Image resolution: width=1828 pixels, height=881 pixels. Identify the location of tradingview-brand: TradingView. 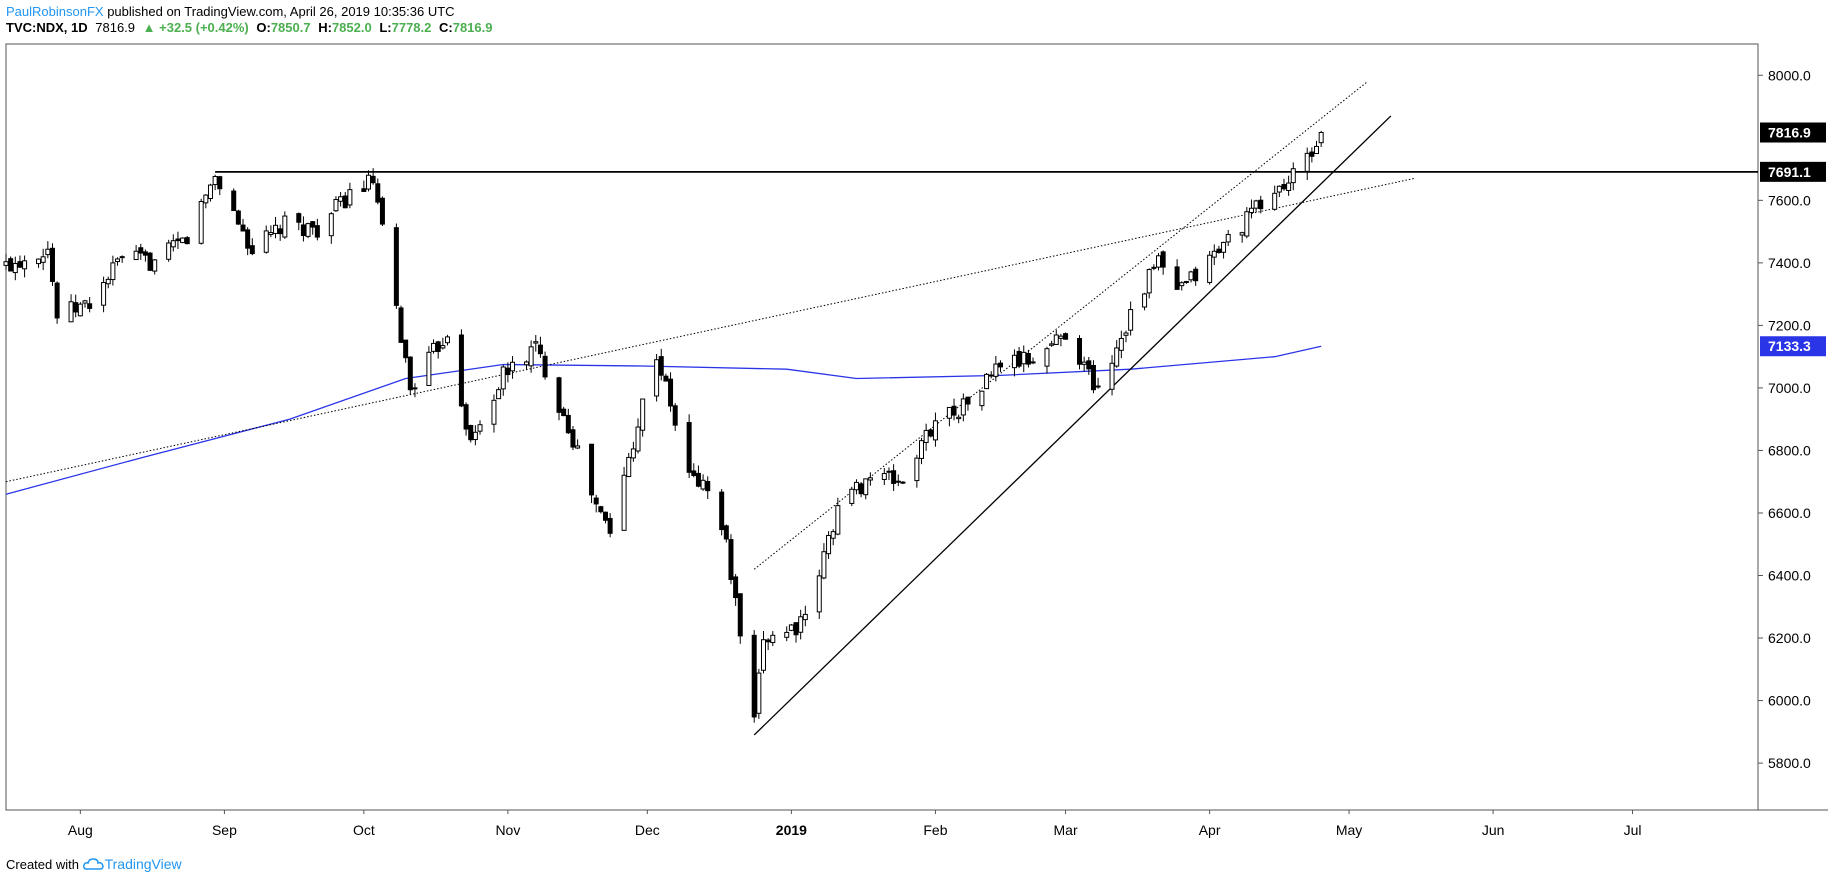
(143, 864).